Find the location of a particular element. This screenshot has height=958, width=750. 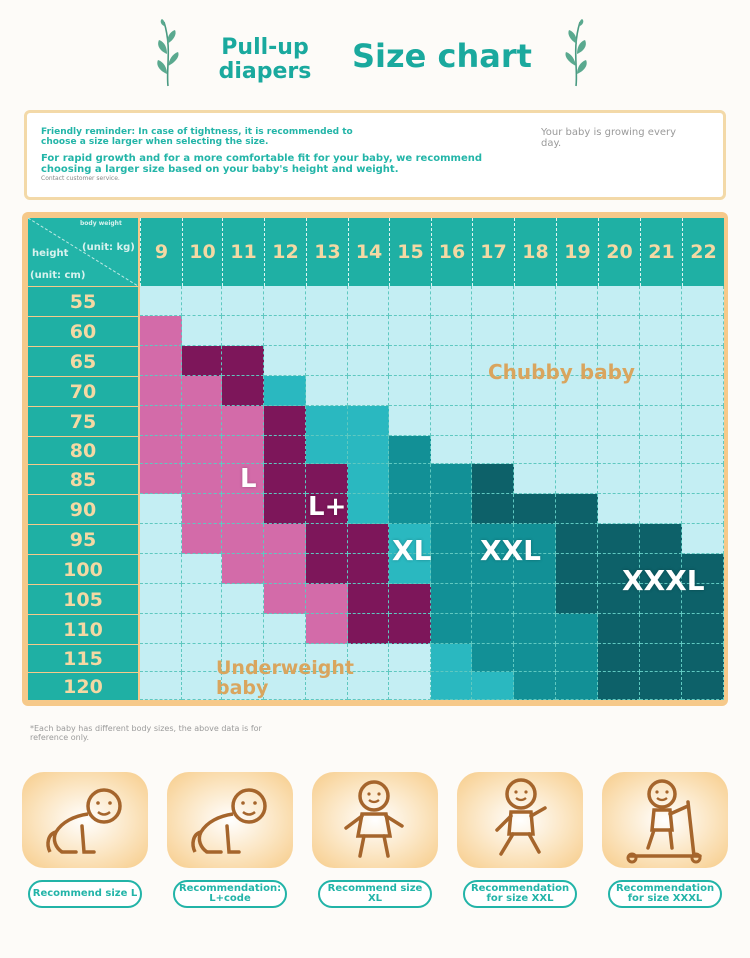

crawling-baby-icon is located at coordinates (229, 821).